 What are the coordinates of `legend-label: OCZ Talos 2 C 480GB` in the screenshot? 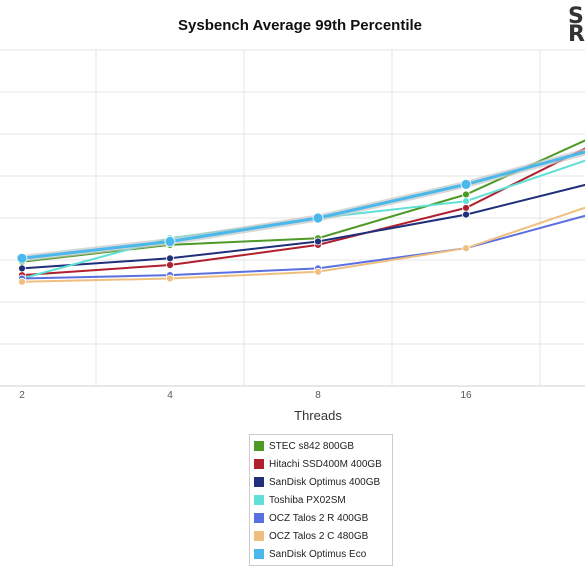 It's located at (319, 536).